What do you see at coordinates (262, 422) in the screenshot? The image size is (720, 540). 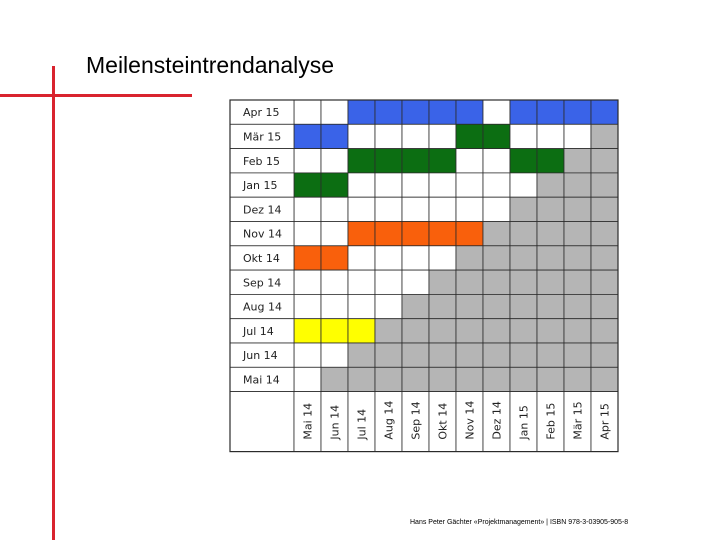 I see `corner-cell` at bounding box center [262, 422].